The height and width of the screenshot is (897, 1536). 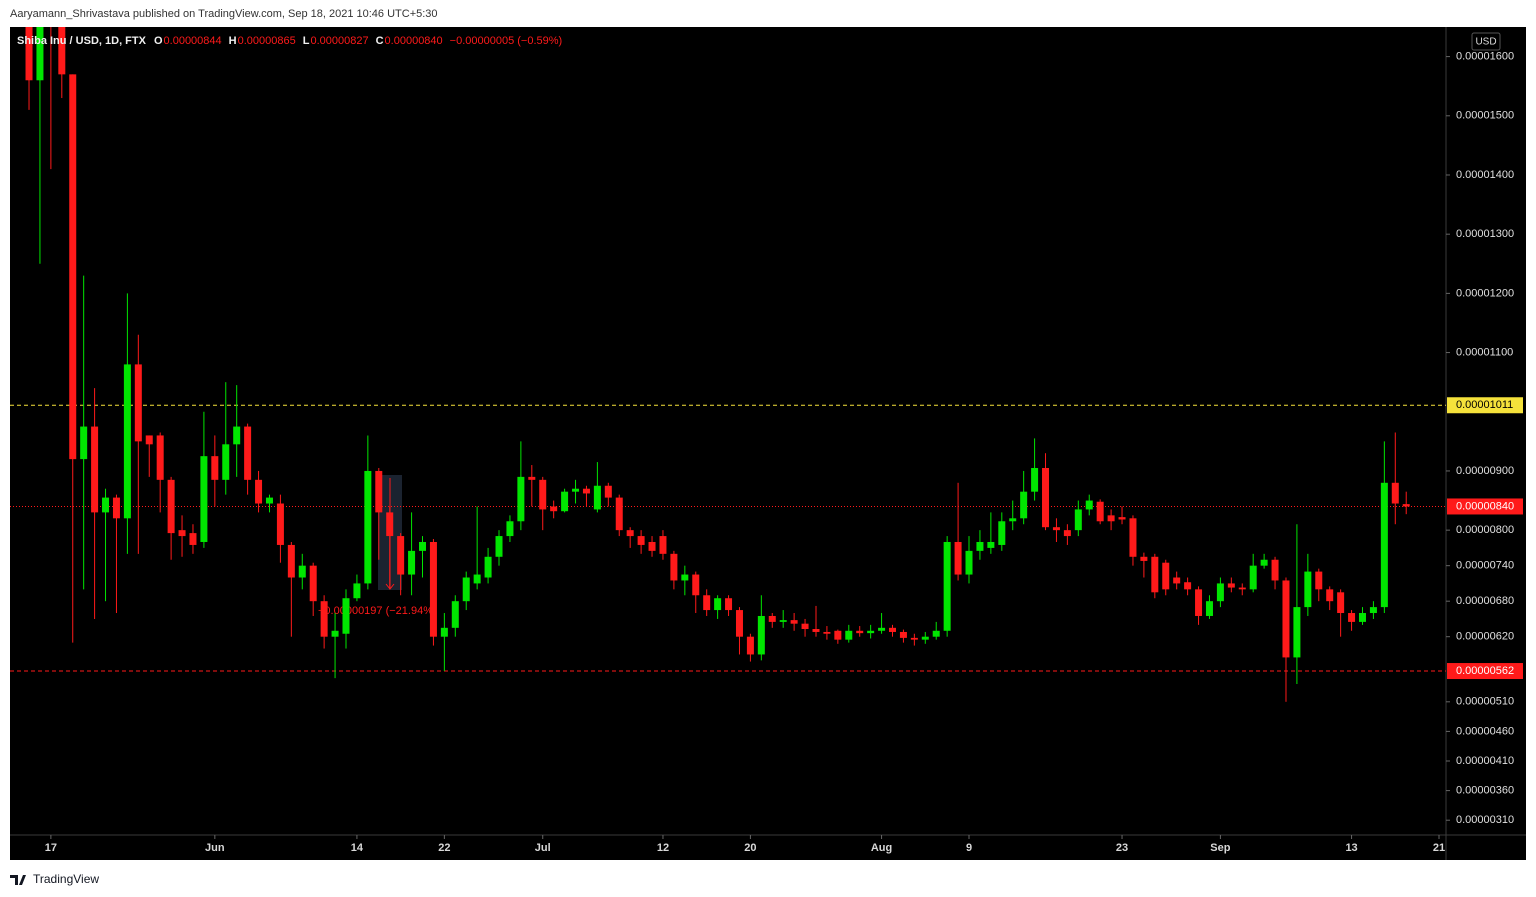 I want to click on y-tick-label: 0.00001300, so click(x=1485, y=234).